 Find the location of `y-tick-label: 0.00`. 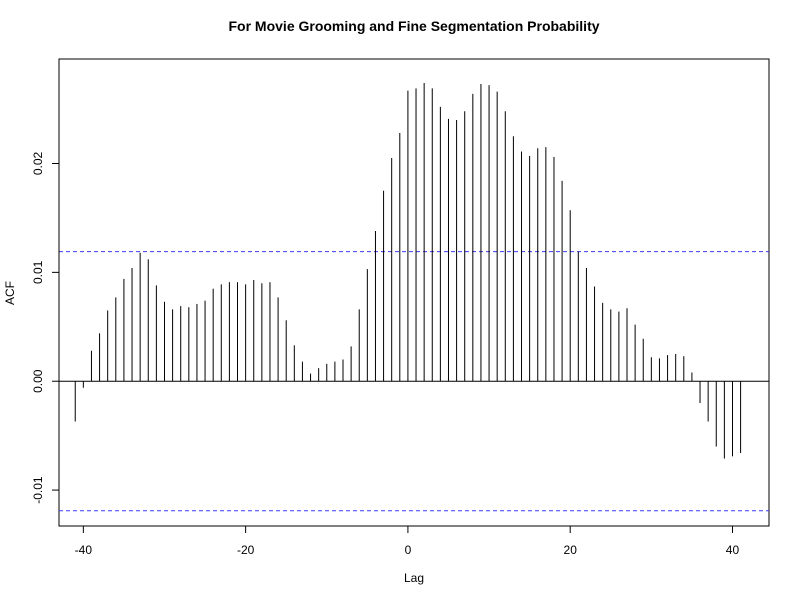

y-tick-label: 0.00 is located at coordinates (38, 381).